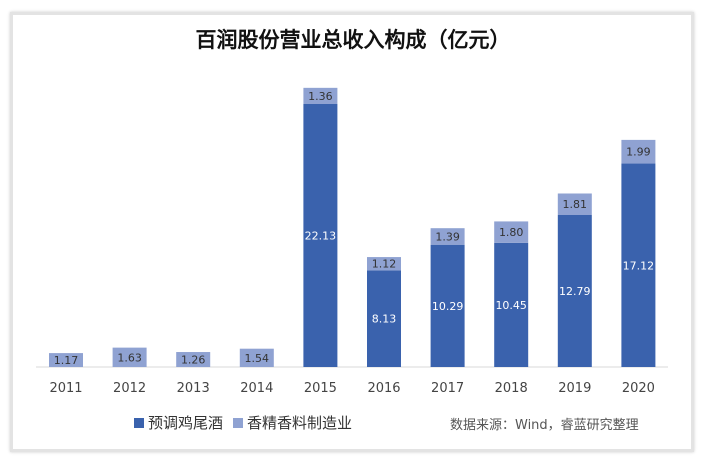  Describe the element at coordinates (65, 388) in the screenshot. I see `x-tick-label-2011: 2011` at that location.